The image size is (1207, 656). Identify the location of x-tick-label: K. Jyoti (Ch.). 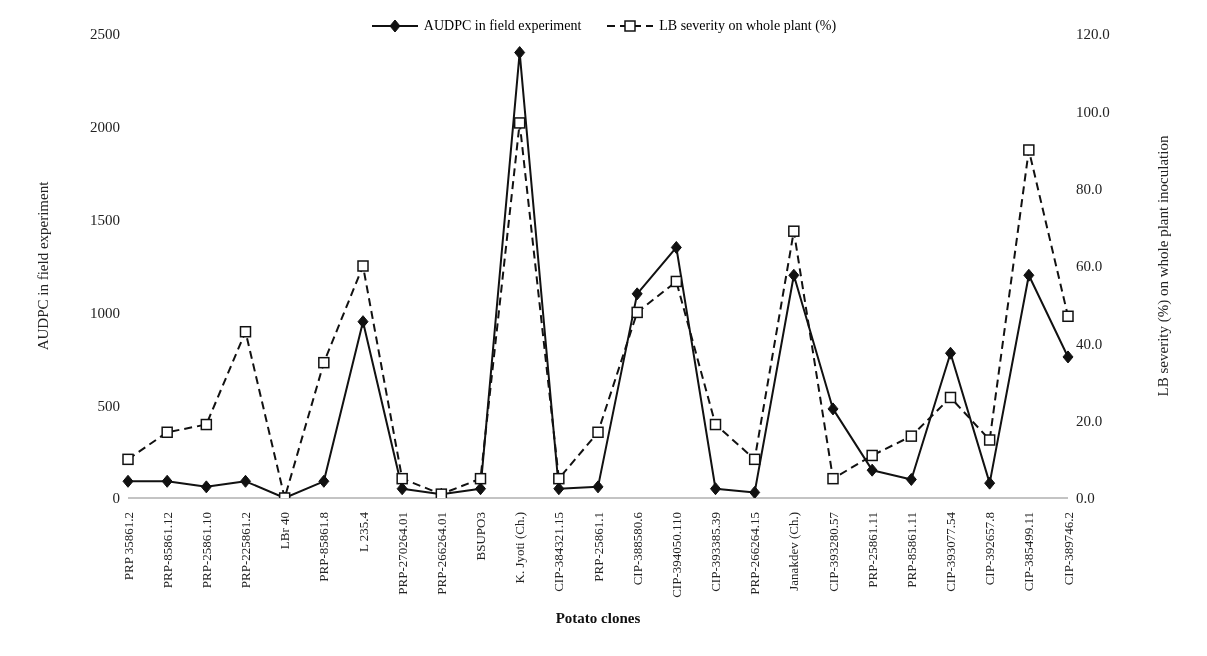
(520, 548).